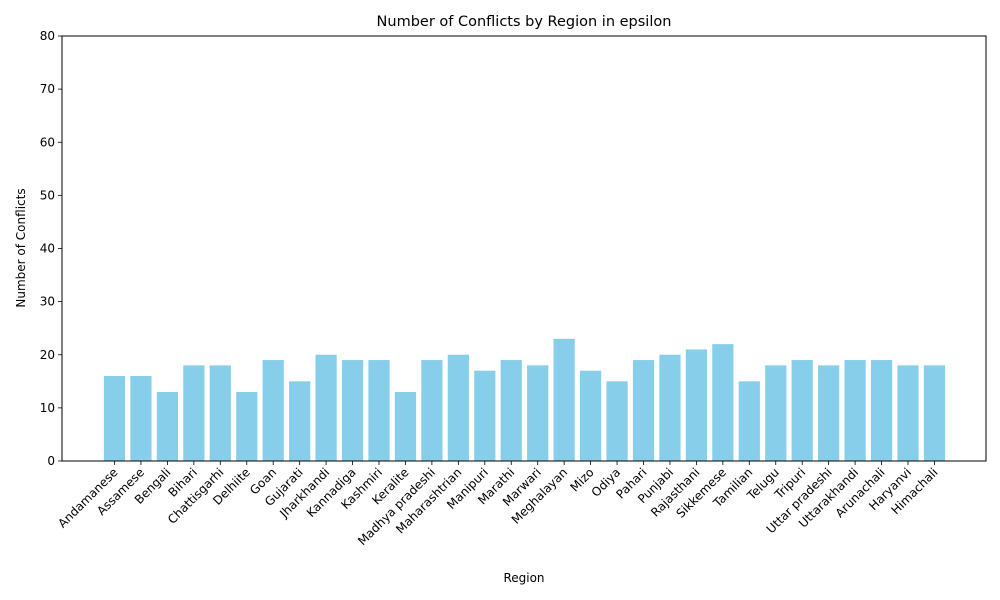 The width and height of the screenshot is (1000, 600). I want to click on bar-goan, so click(273, 410).